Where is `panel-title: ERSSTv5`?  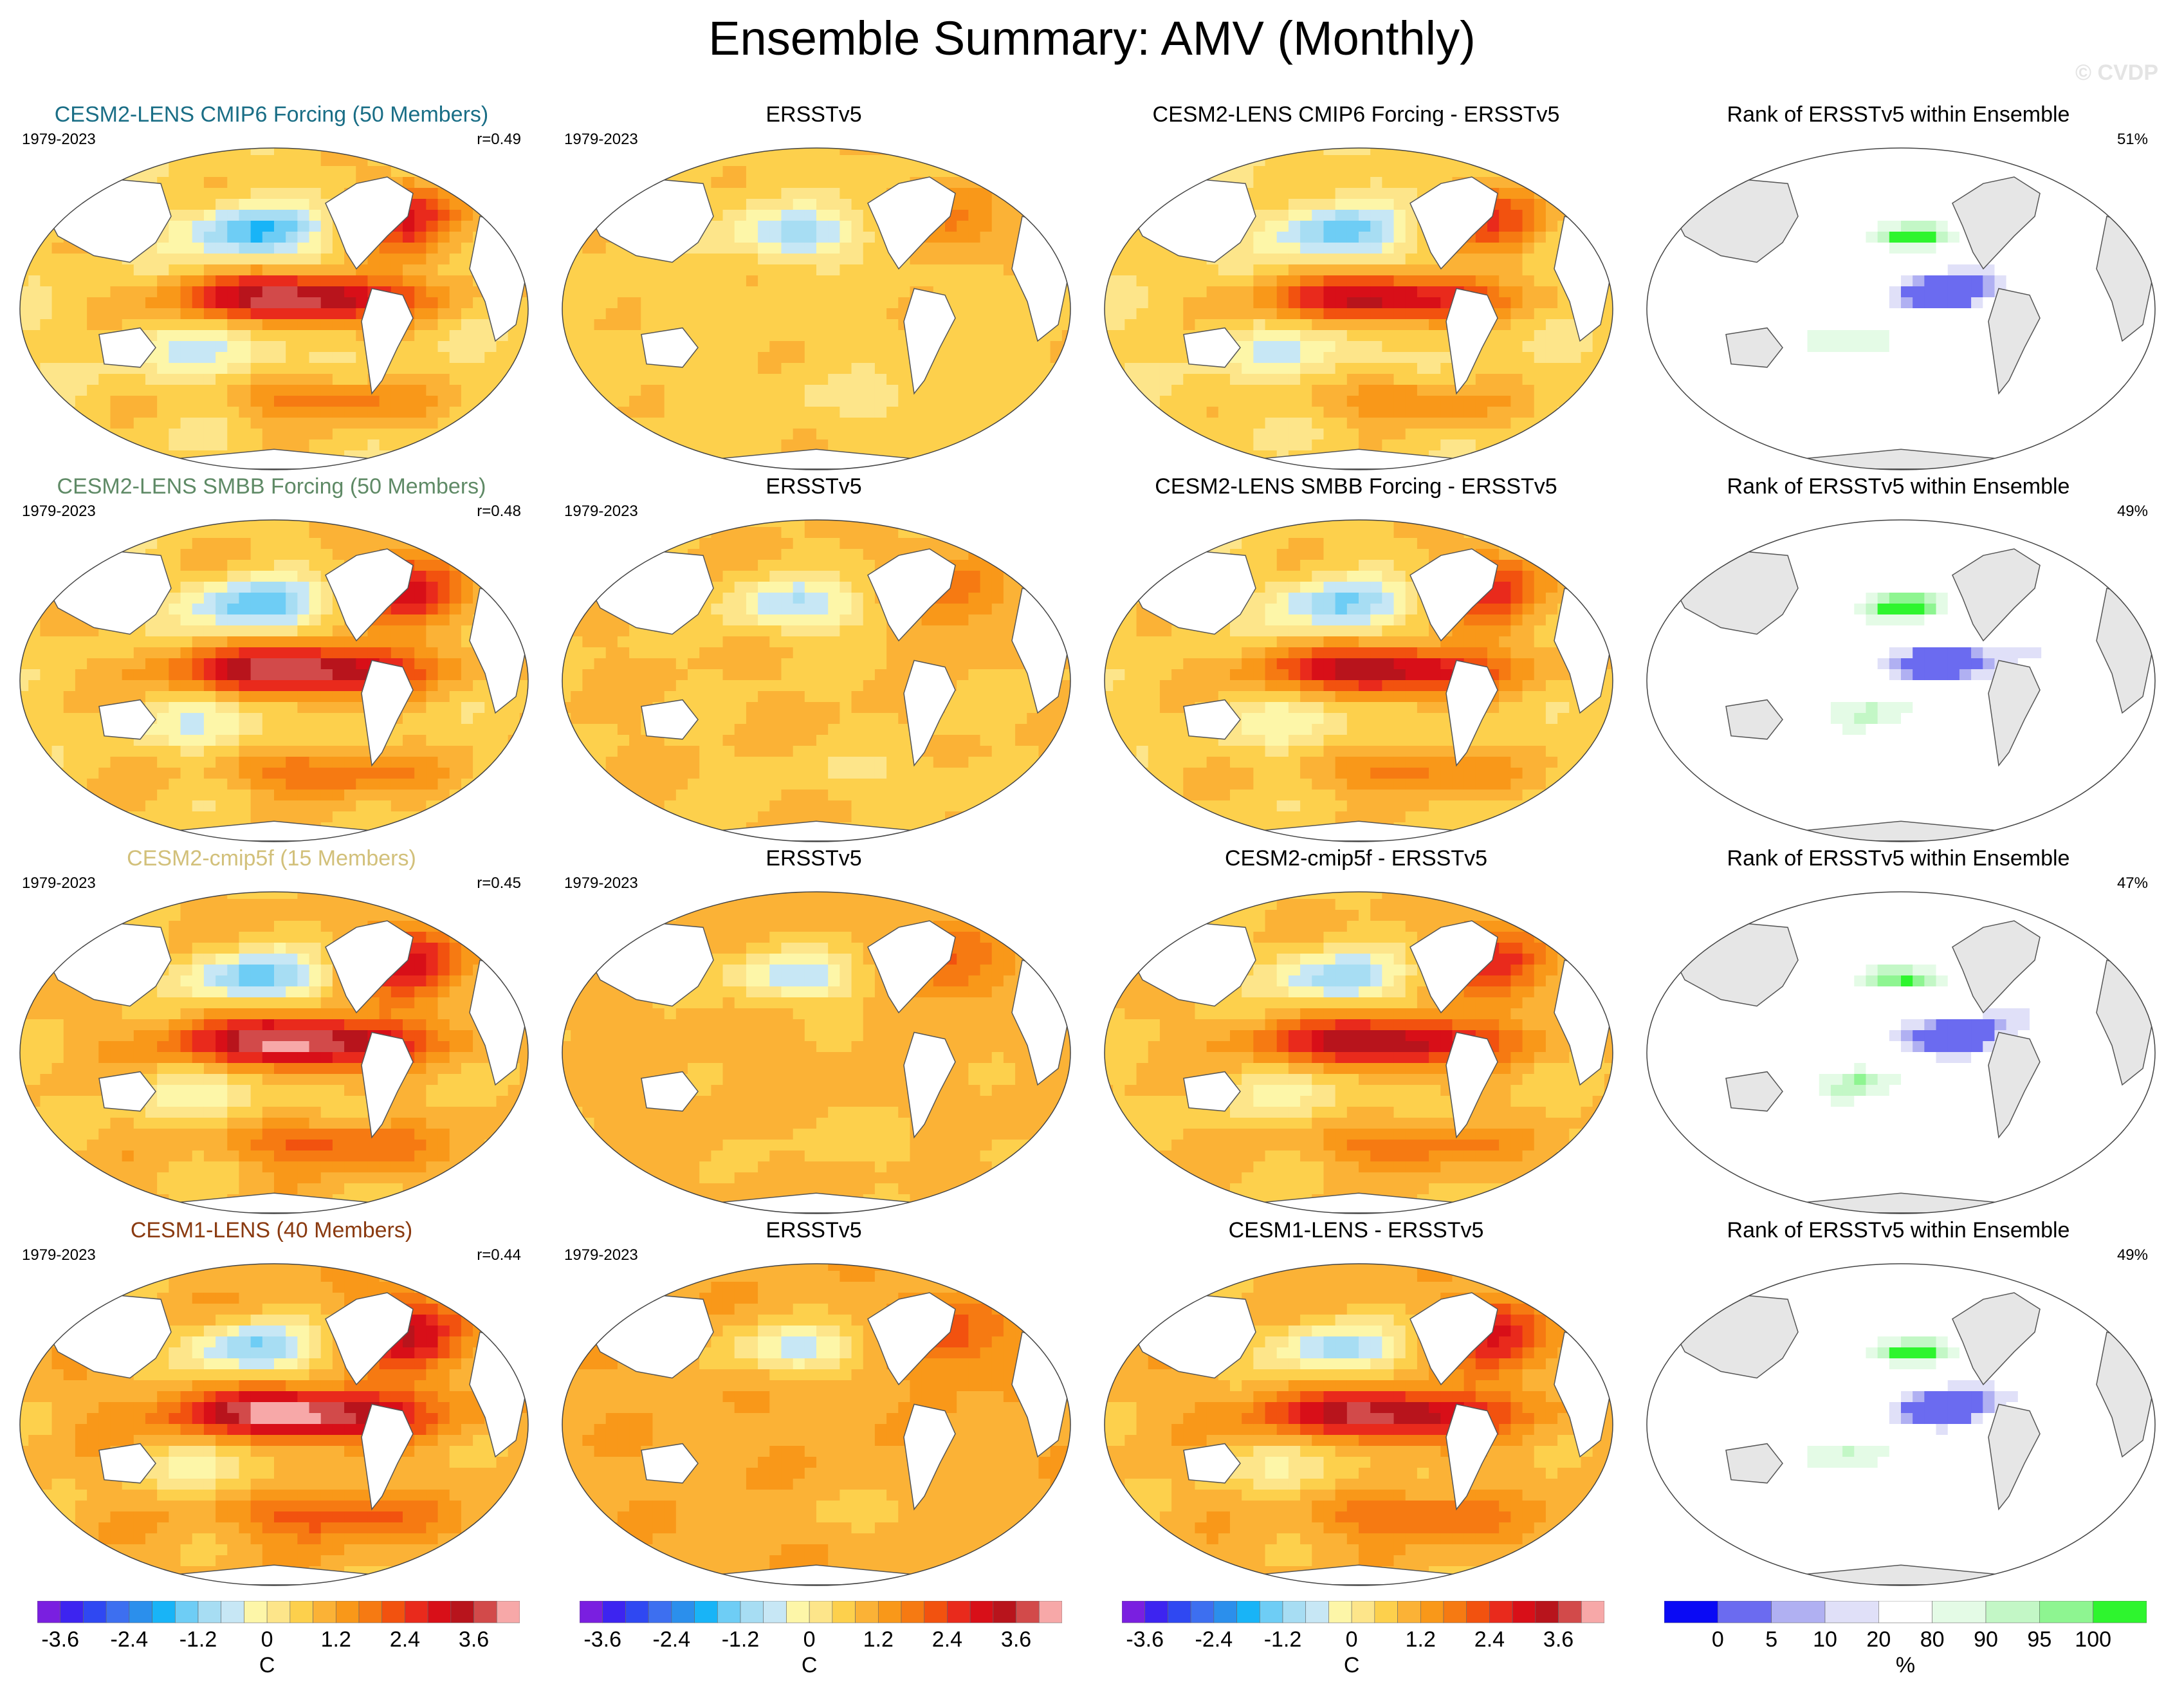
panel-title: ERSSTv5 is located at coordinates (814, 114).